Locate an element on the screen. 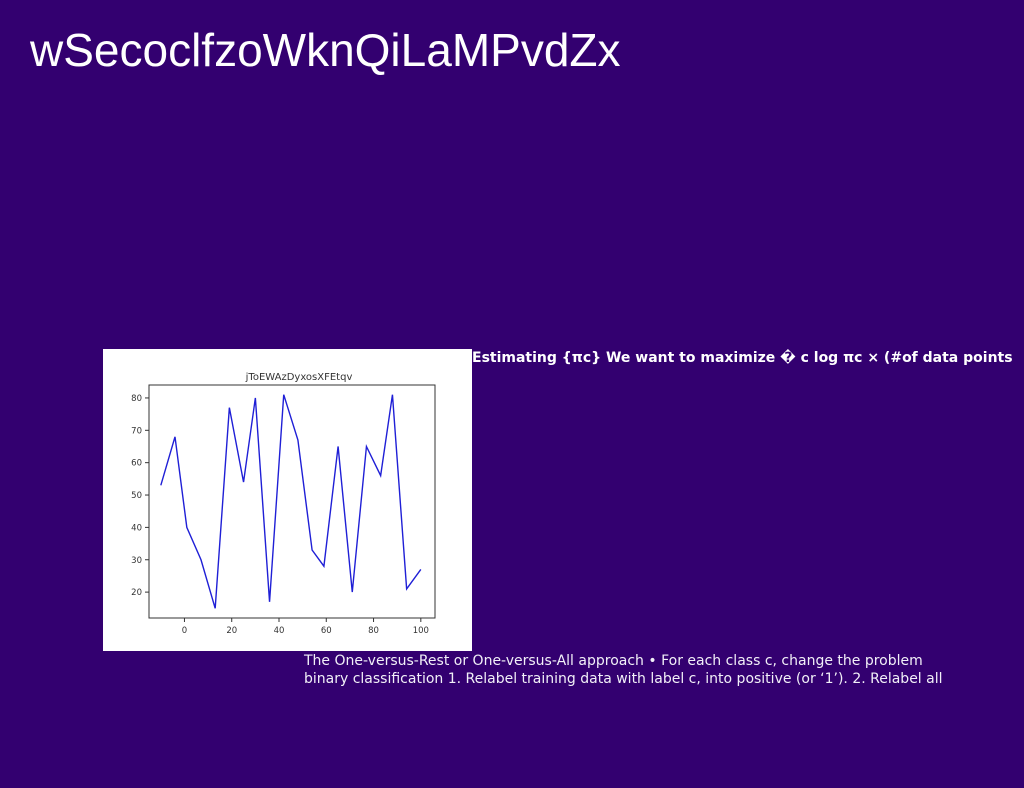  y-axis-tick-label: 50 is located at coordinates (136, 496).